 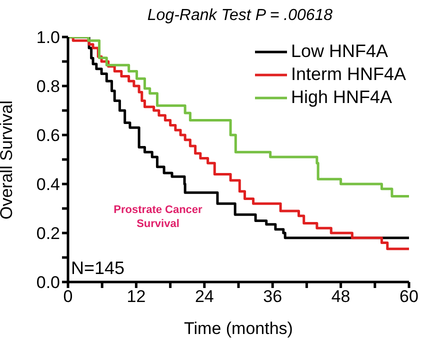 What do you see at coordinates (240, 15) in the screenshot?
I see `chart-title: Log-Rank Test P = .00618` at bounding box center [240, 15].